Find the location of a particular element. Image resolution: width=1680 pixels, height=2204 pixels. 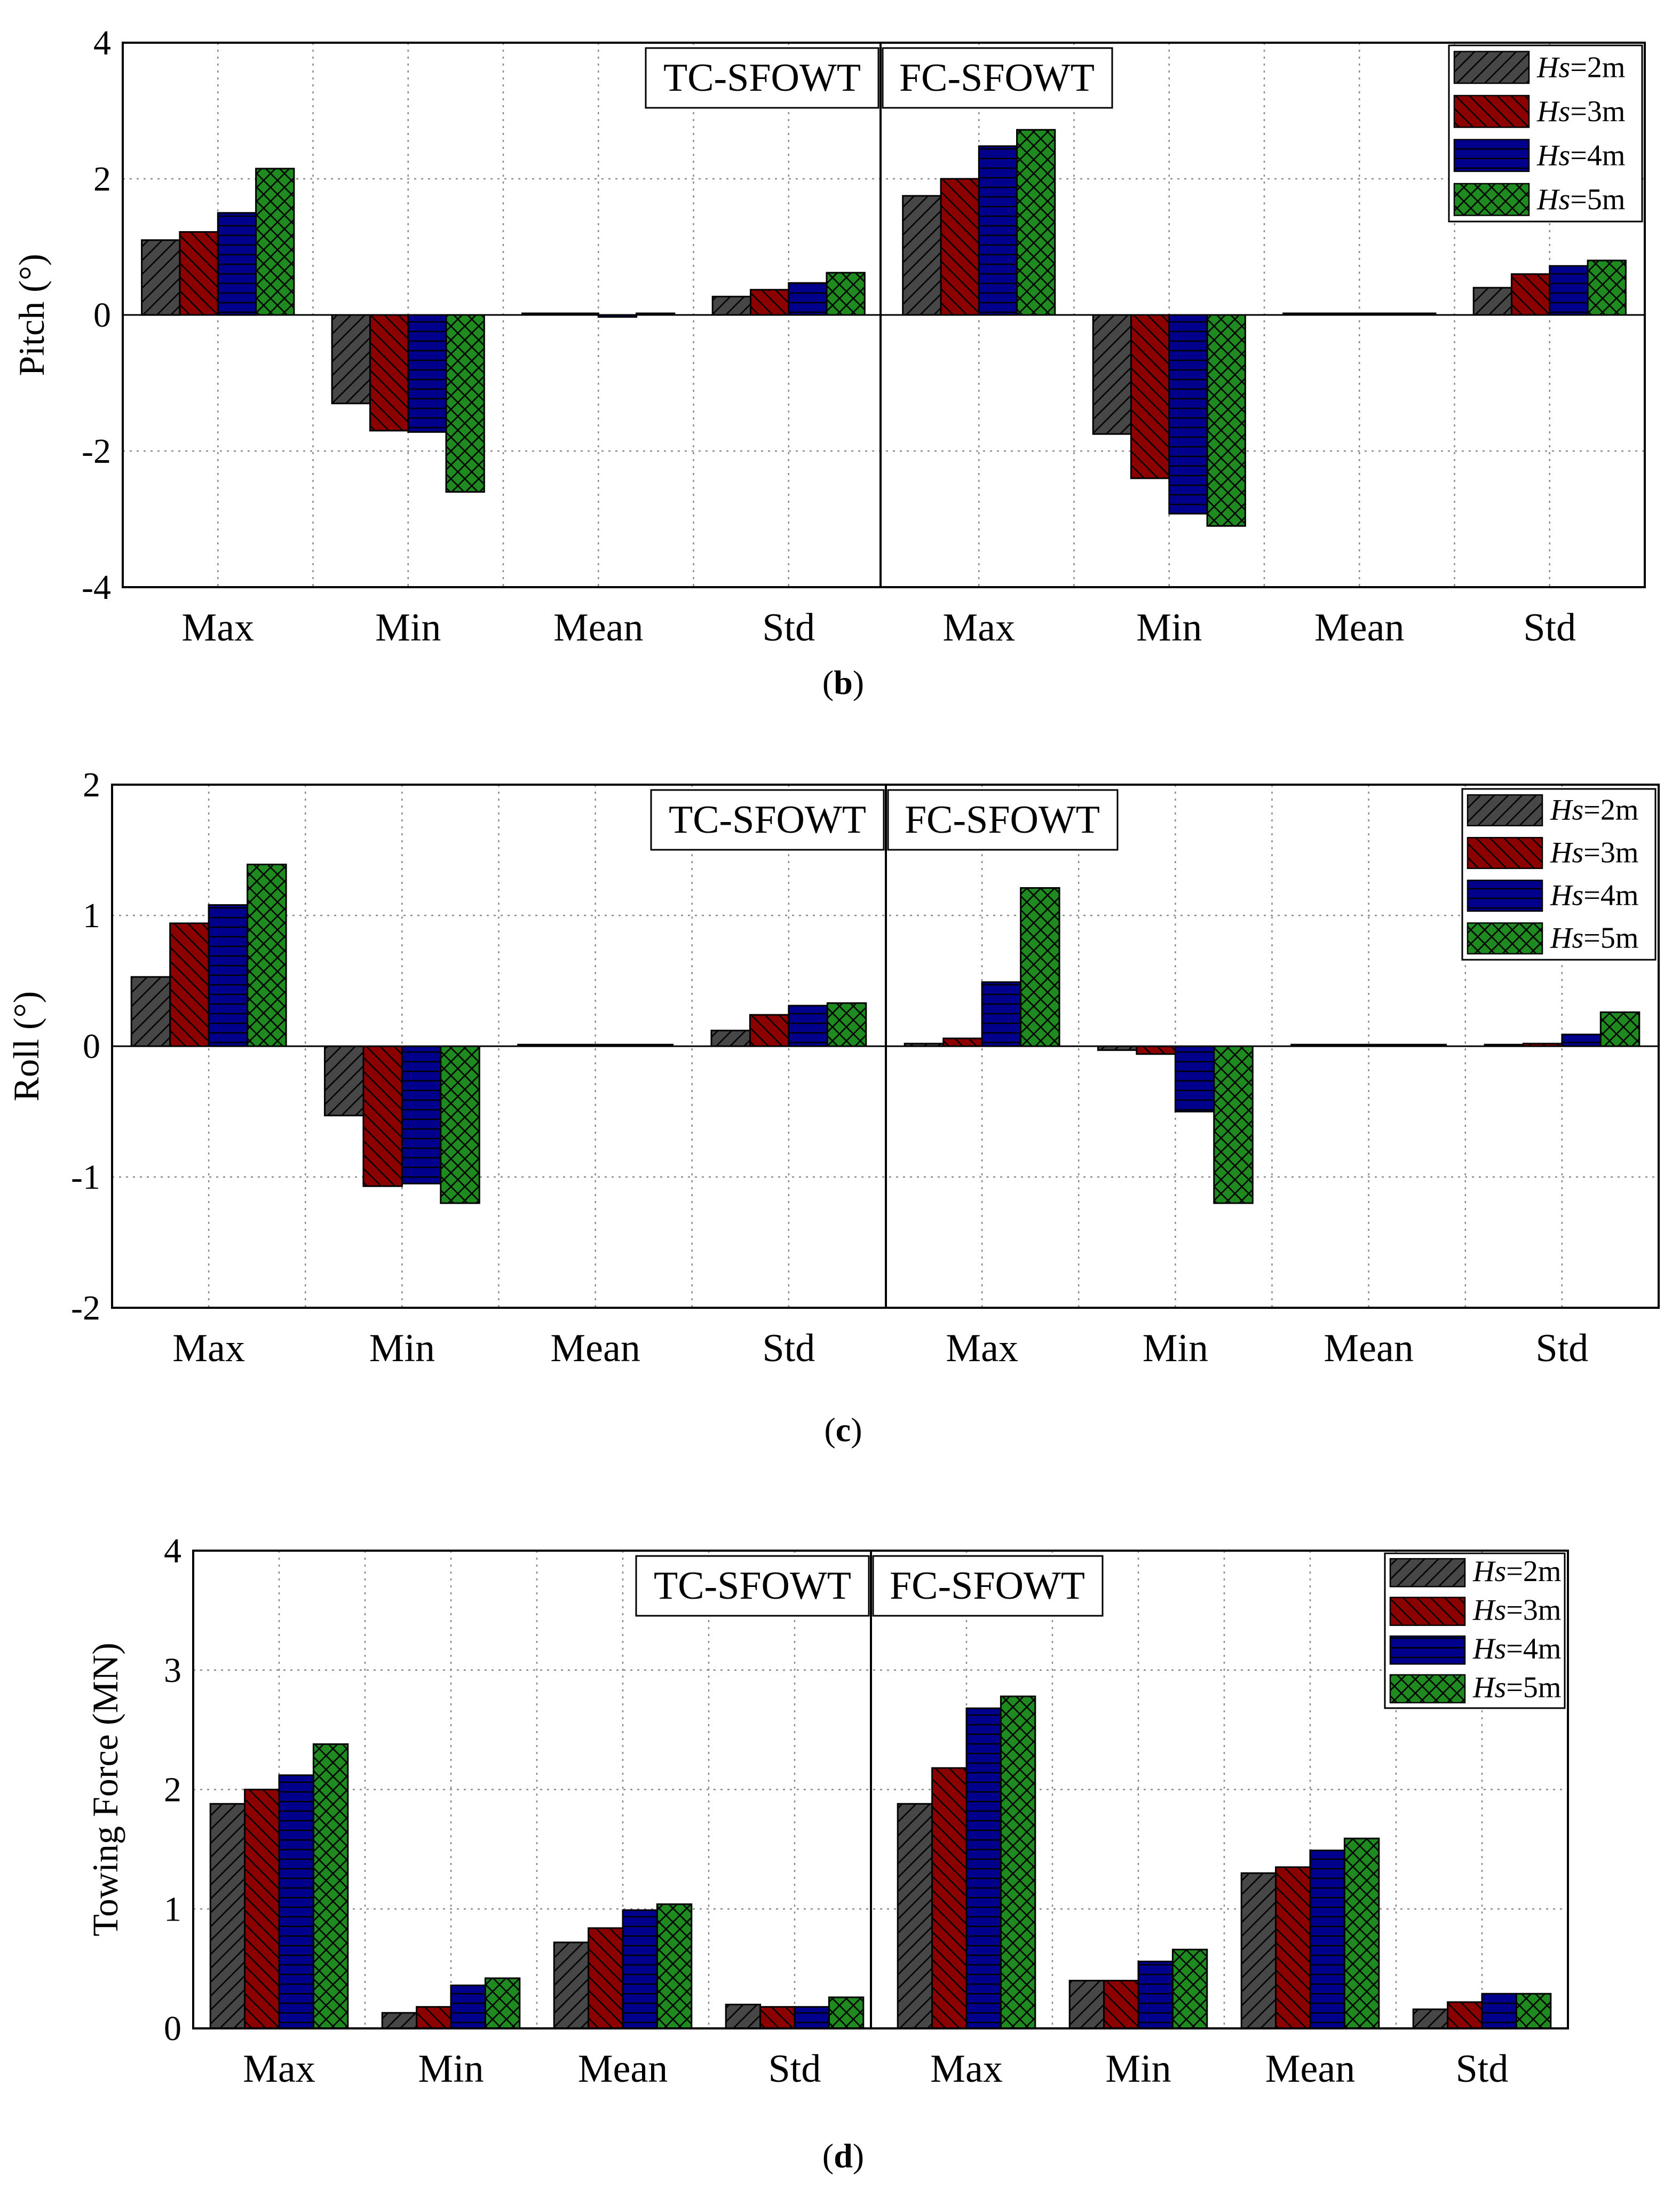

y-axis-label: Pitch (°) is located at coordinates (31, 315).